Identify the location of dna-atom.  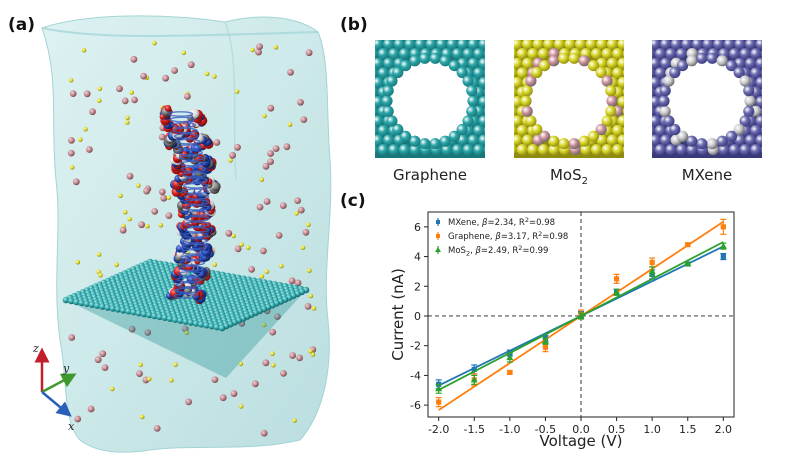
(168, 108).